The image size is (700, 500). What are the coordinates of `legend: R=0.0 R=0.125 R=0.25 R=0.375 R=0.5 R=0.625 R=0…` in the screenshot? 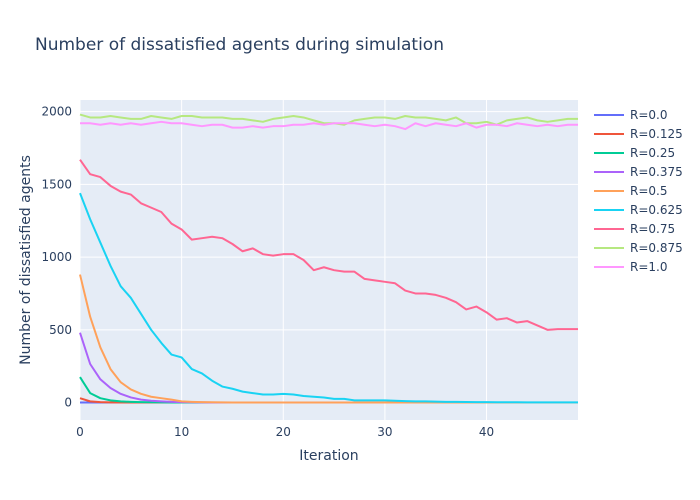 It's located at (638, 191).